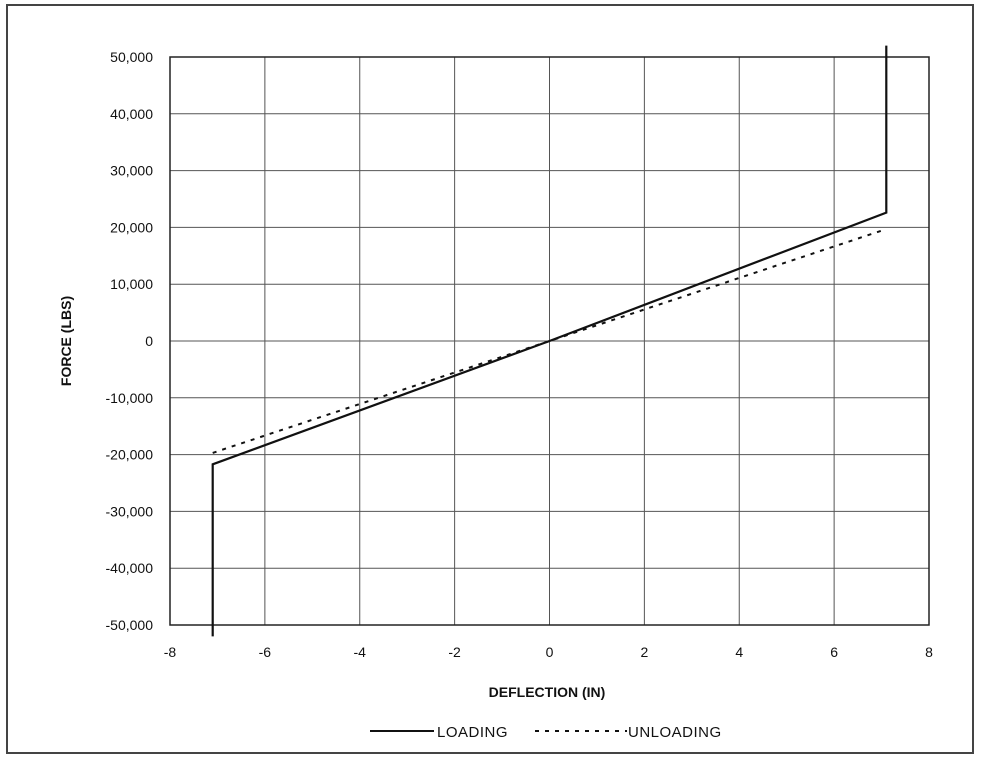 The height and width of the screenshot is (761, 984). Describe the element at coordinates (131, 114) in the screenshot. I see `y-tick-label: 40,000` at that location.